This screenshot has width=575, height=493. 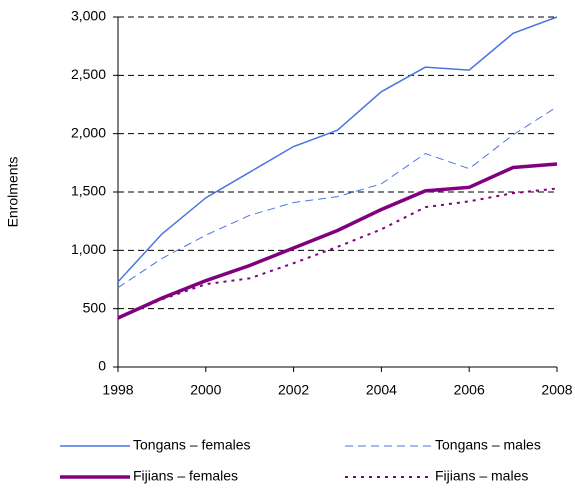 I want to click on x-tick-label: 2000, so click(x=205, y=390).